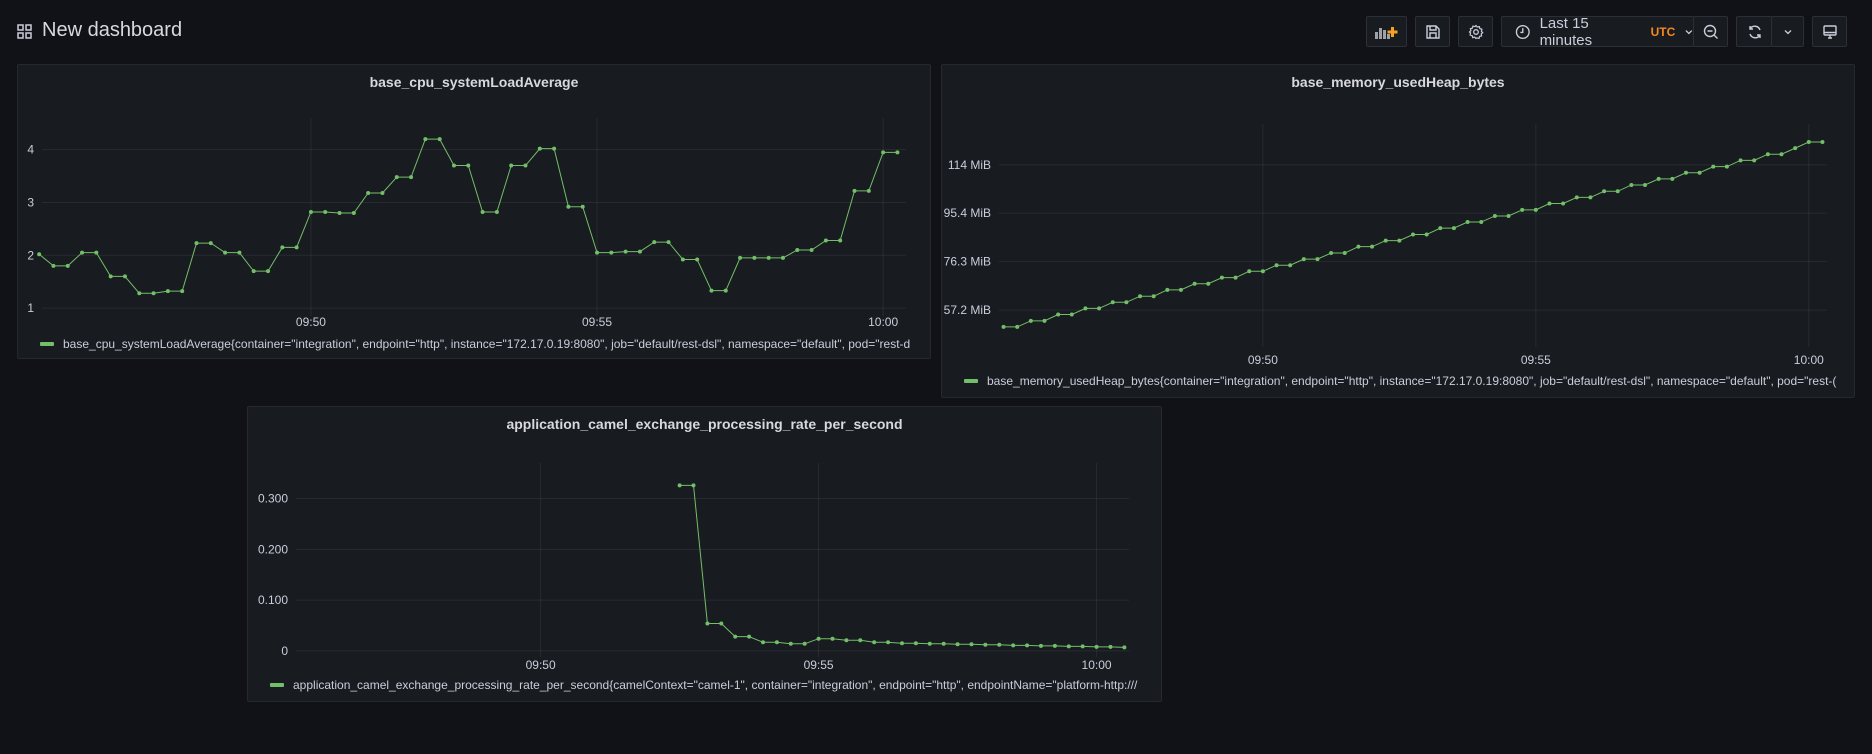  What do you see at coordinates (277, 685) in the screenshot?
I see `series-color-swatch` at bounding box center [277, 685].